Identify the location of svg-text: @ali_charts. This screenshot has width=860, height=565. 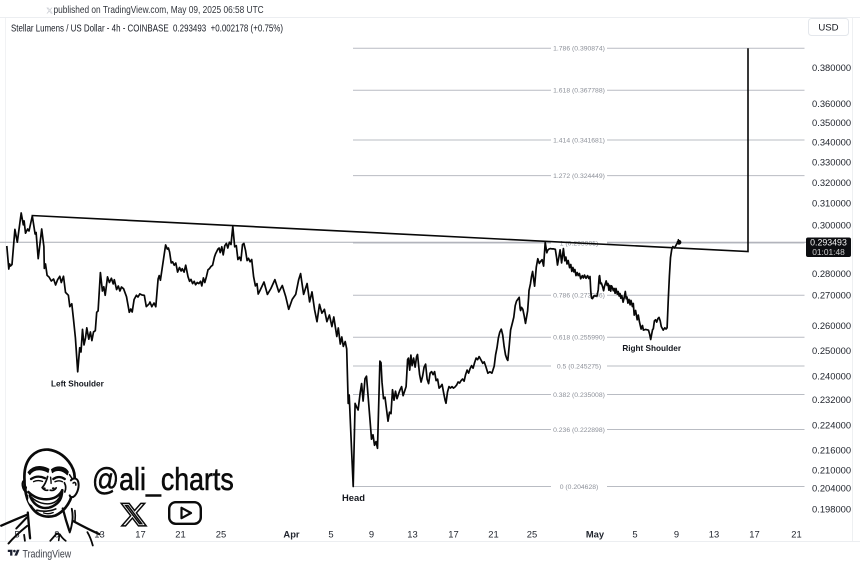
(163, 480).